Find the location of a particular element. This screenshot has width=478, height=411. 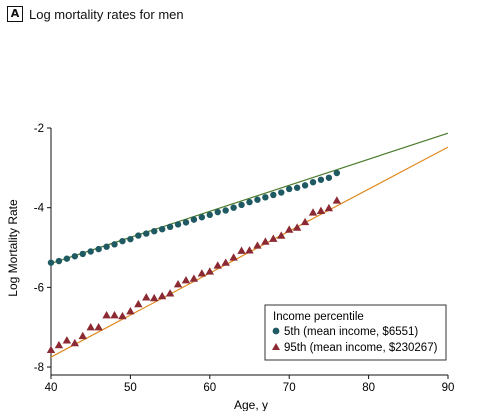

legend-label-5th: 5th (mean income, $6551) is located at coordinates (351, 332).